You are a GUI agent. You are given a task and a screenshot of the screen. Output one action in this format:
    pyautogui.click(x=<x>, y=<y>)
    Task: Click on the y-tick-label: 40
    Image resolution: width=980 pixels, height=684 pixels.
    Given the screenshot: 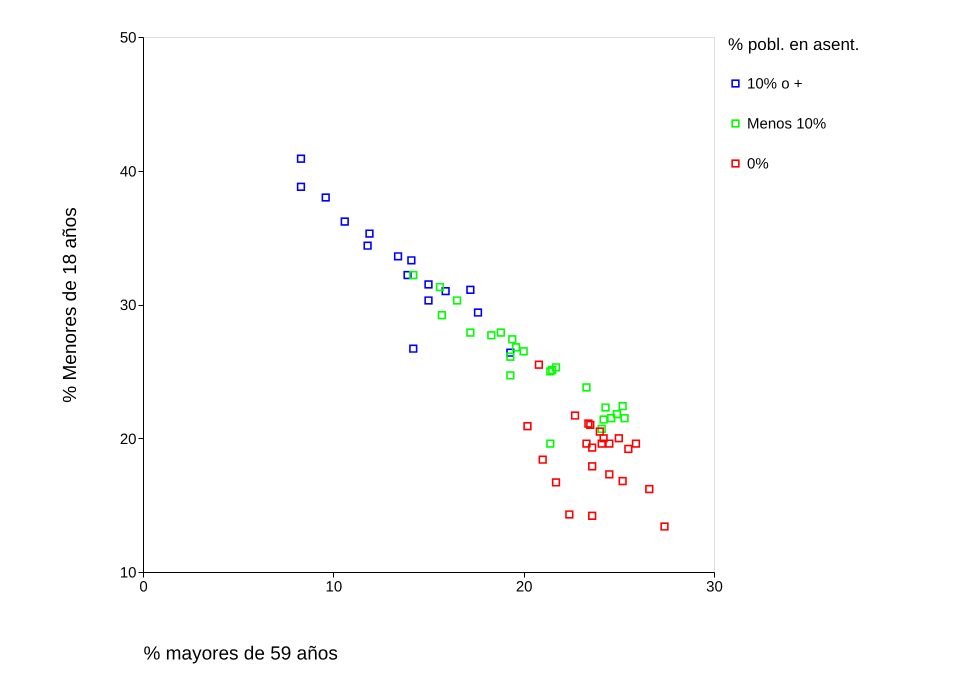 What is the action you would take?
    pyautogui.click(x=128, y=171)
    